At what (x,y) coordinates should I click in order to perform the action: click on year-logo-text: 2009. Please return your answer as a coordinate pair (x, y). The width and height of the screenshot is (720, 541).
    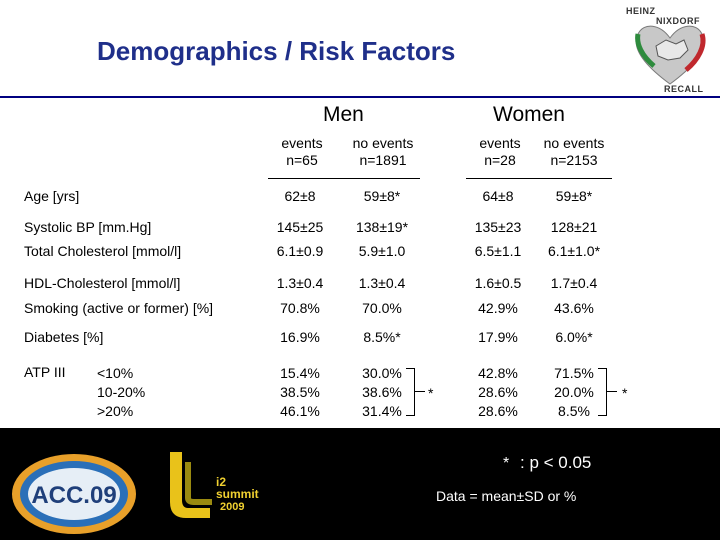
    Looking at the image, I should click on (232, 507).